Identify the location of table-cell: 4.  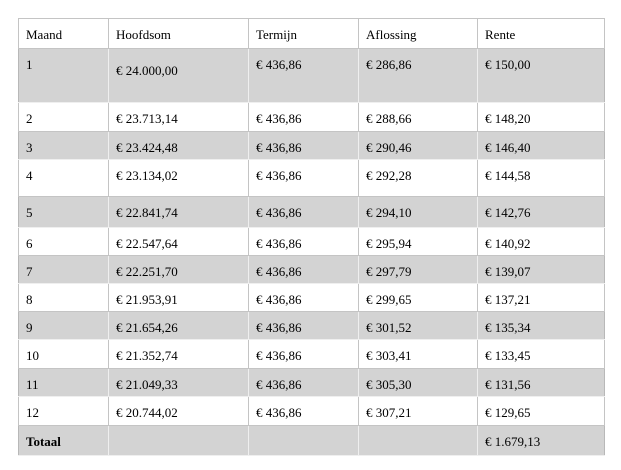
(63, 178).